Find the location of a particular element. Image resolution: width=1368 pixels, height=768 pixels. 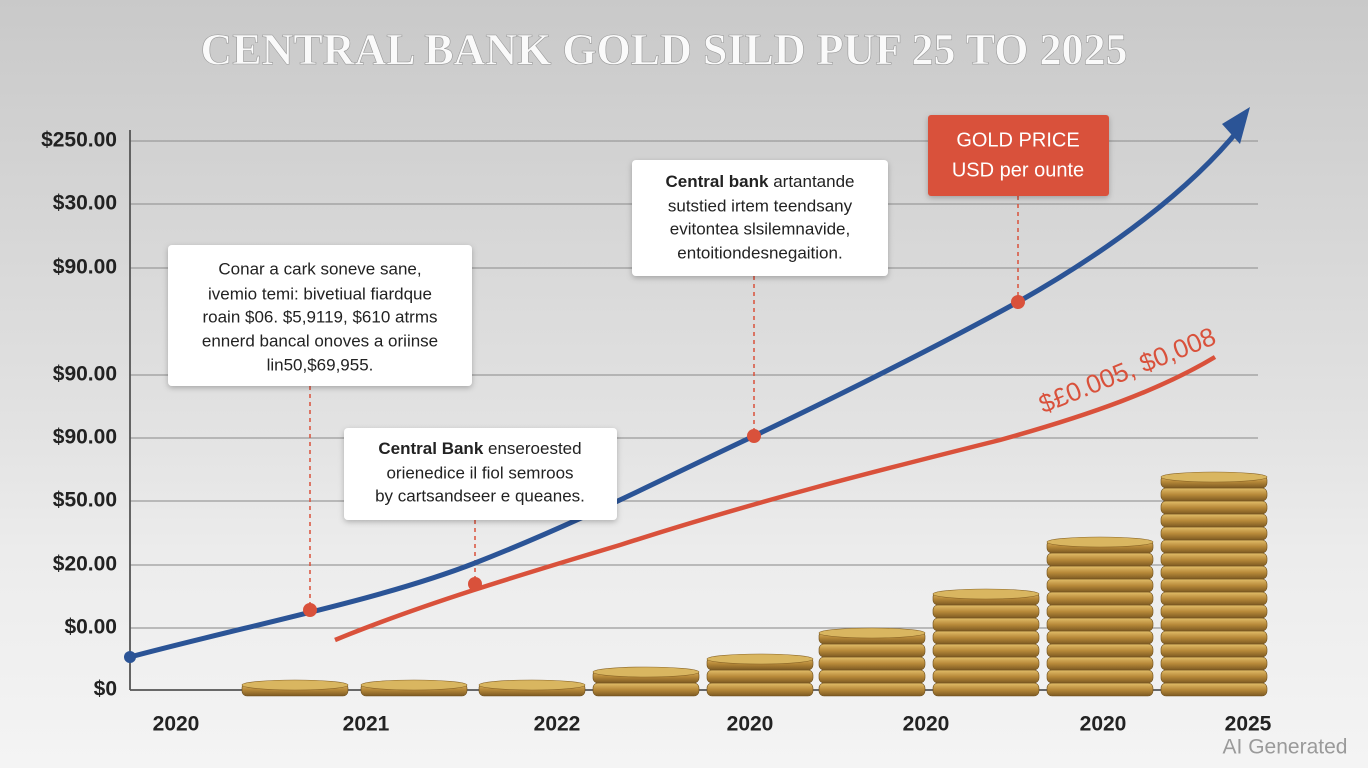

callout-text: artantande is located at coordinates (813, 181).